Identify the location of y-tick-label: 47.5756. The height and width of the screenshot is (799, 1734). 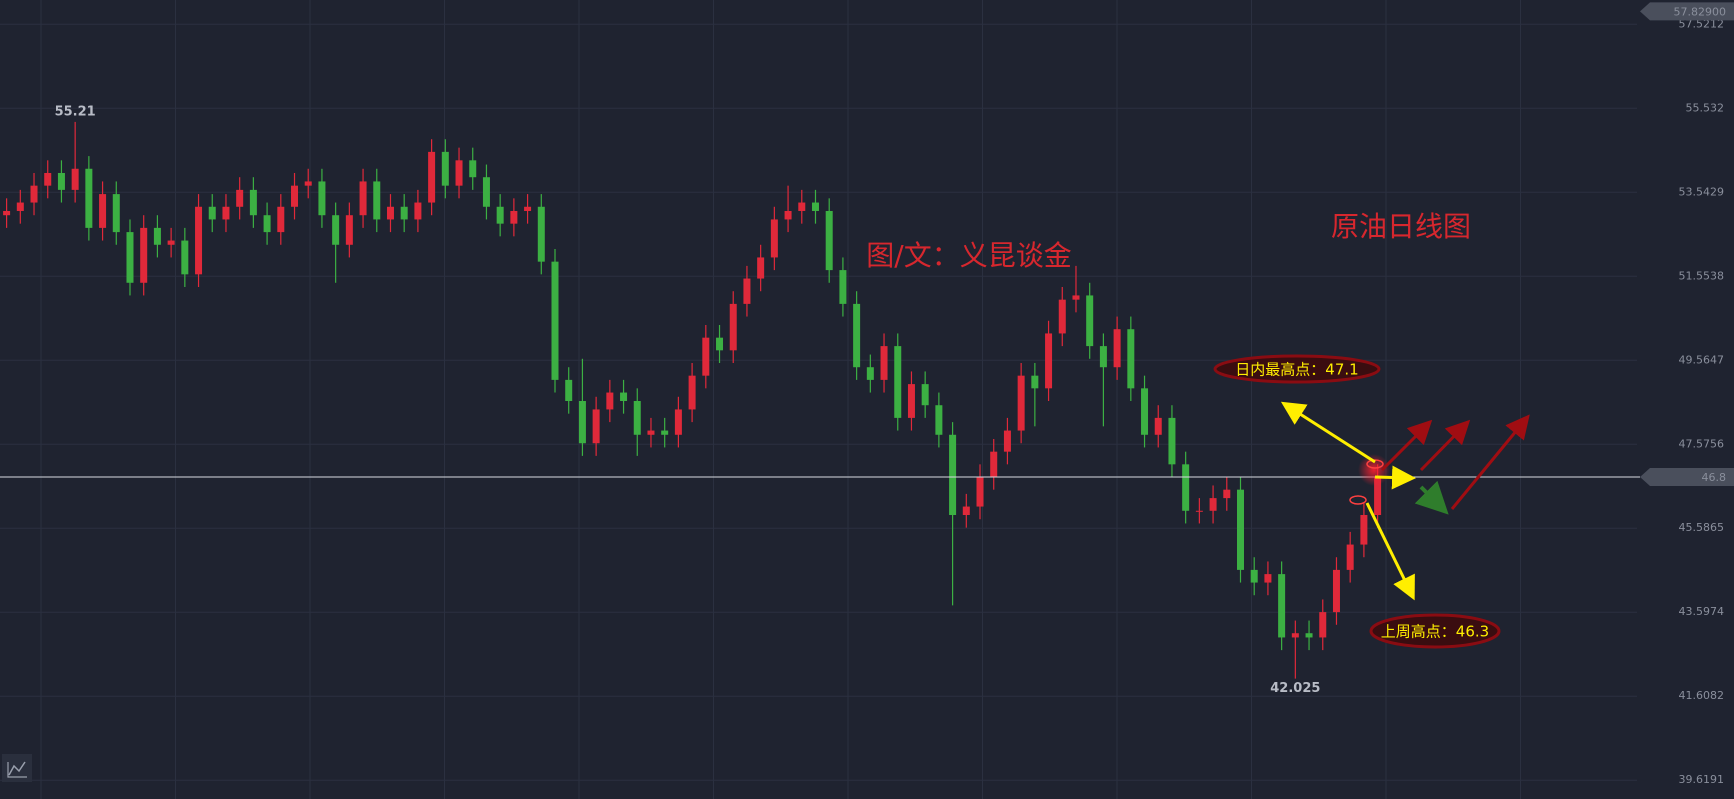
(1702, 443).